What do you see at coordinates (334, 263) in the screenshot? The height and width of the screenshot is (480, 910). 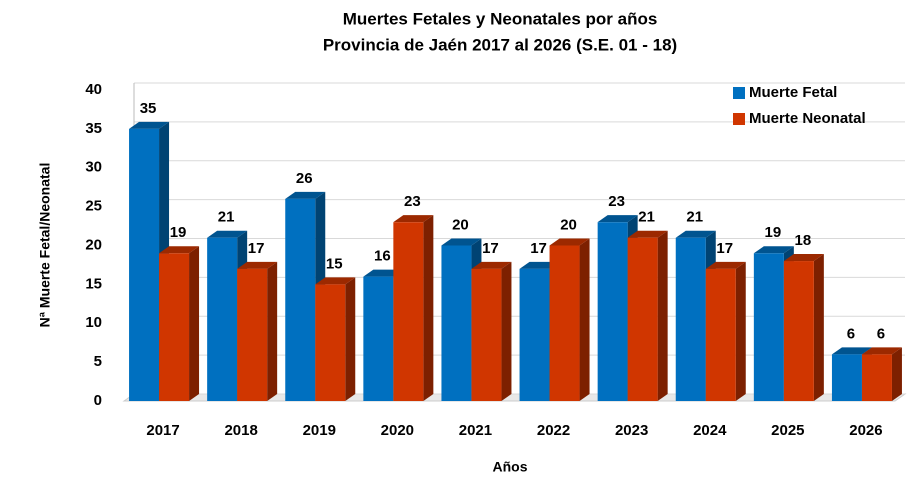 I see `data-label: 15` at bounding box center [334, 263].